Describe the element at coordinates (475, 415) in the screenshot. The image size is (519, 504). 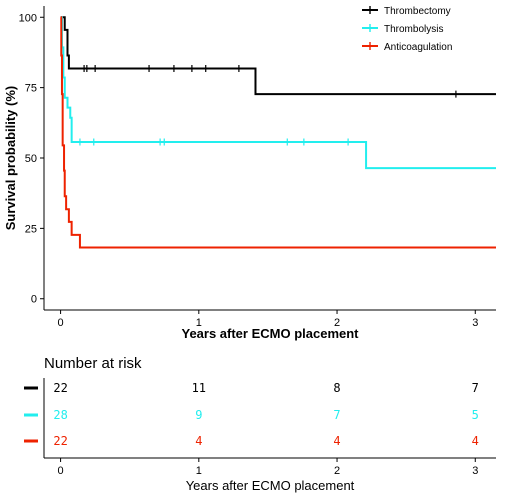
I see `risk-count-thrombolysis: 5` at that location.